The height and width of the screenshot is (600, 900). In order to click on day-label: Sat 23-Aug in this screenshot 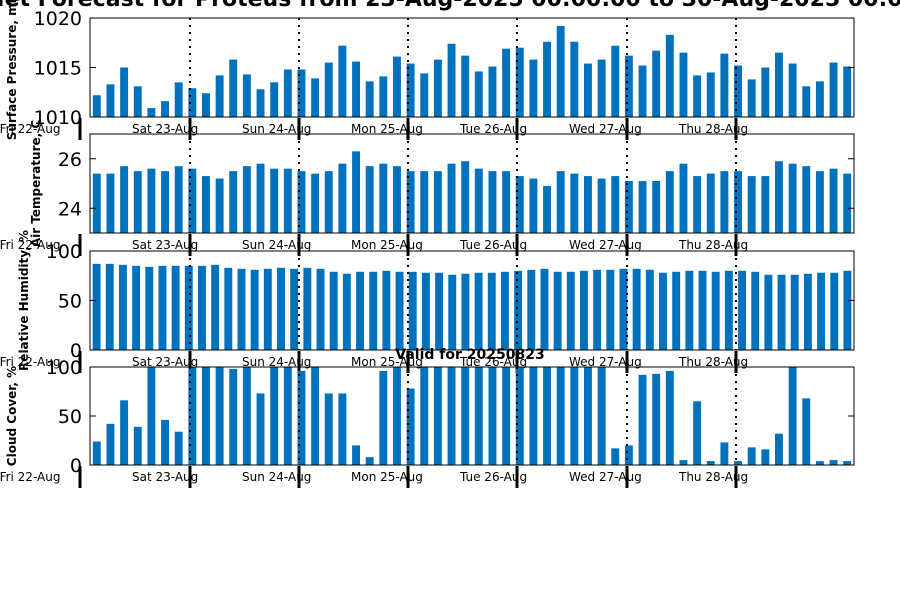, I will do `click(165, 477)`.